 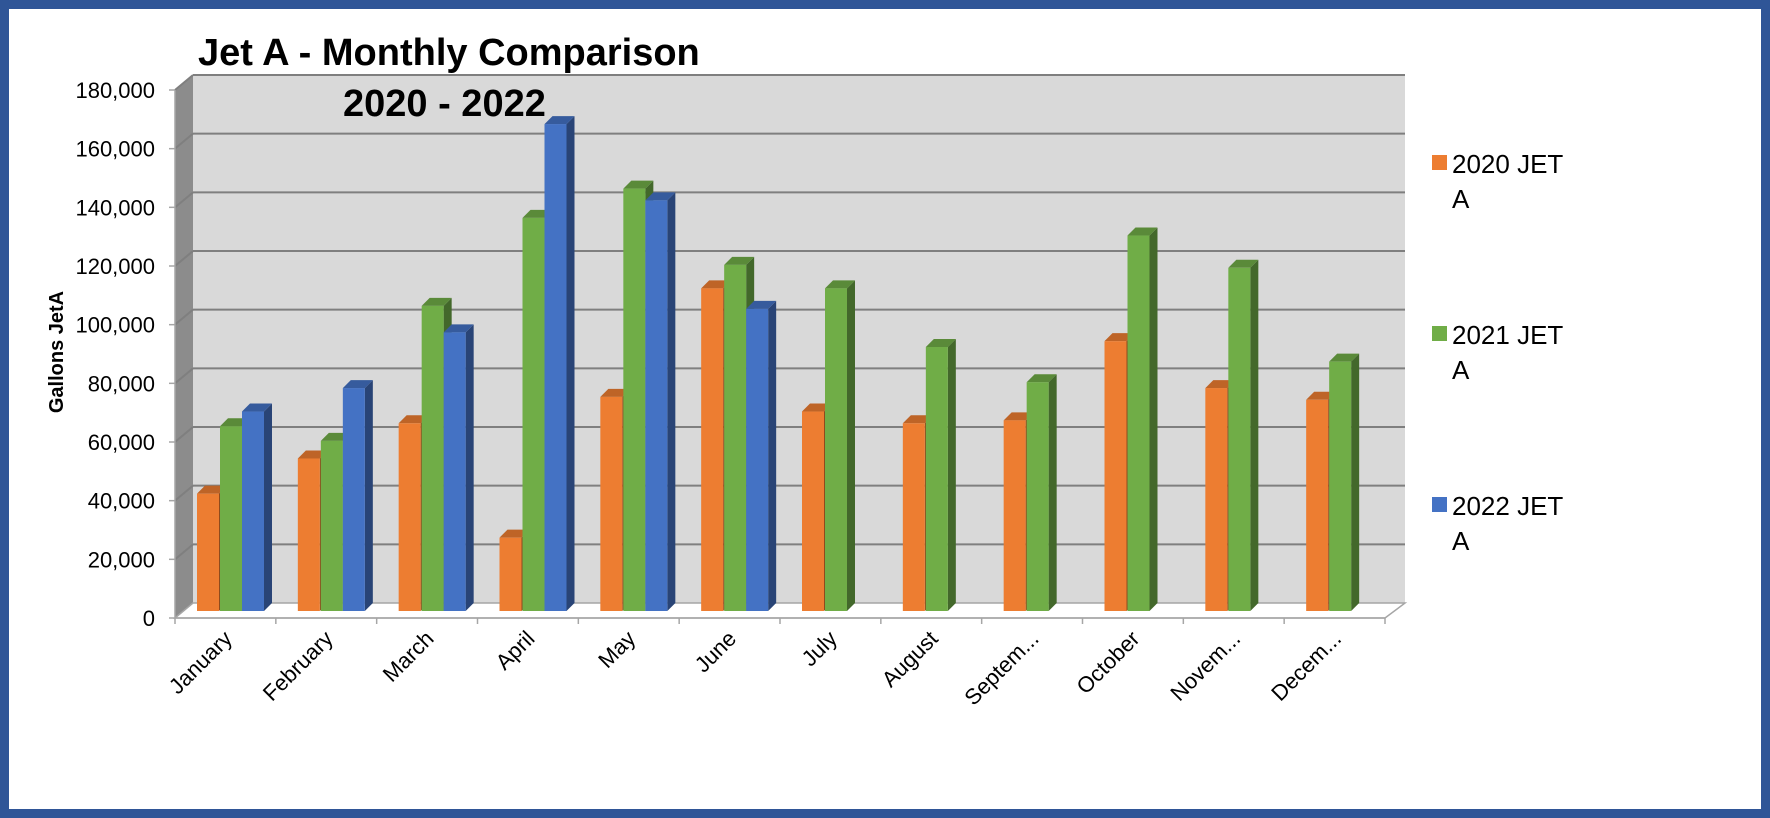 What do you see at coordinates (515, 650) in the screenshot?
I see `x-tick-label: April` at bounding box center [515, 650].